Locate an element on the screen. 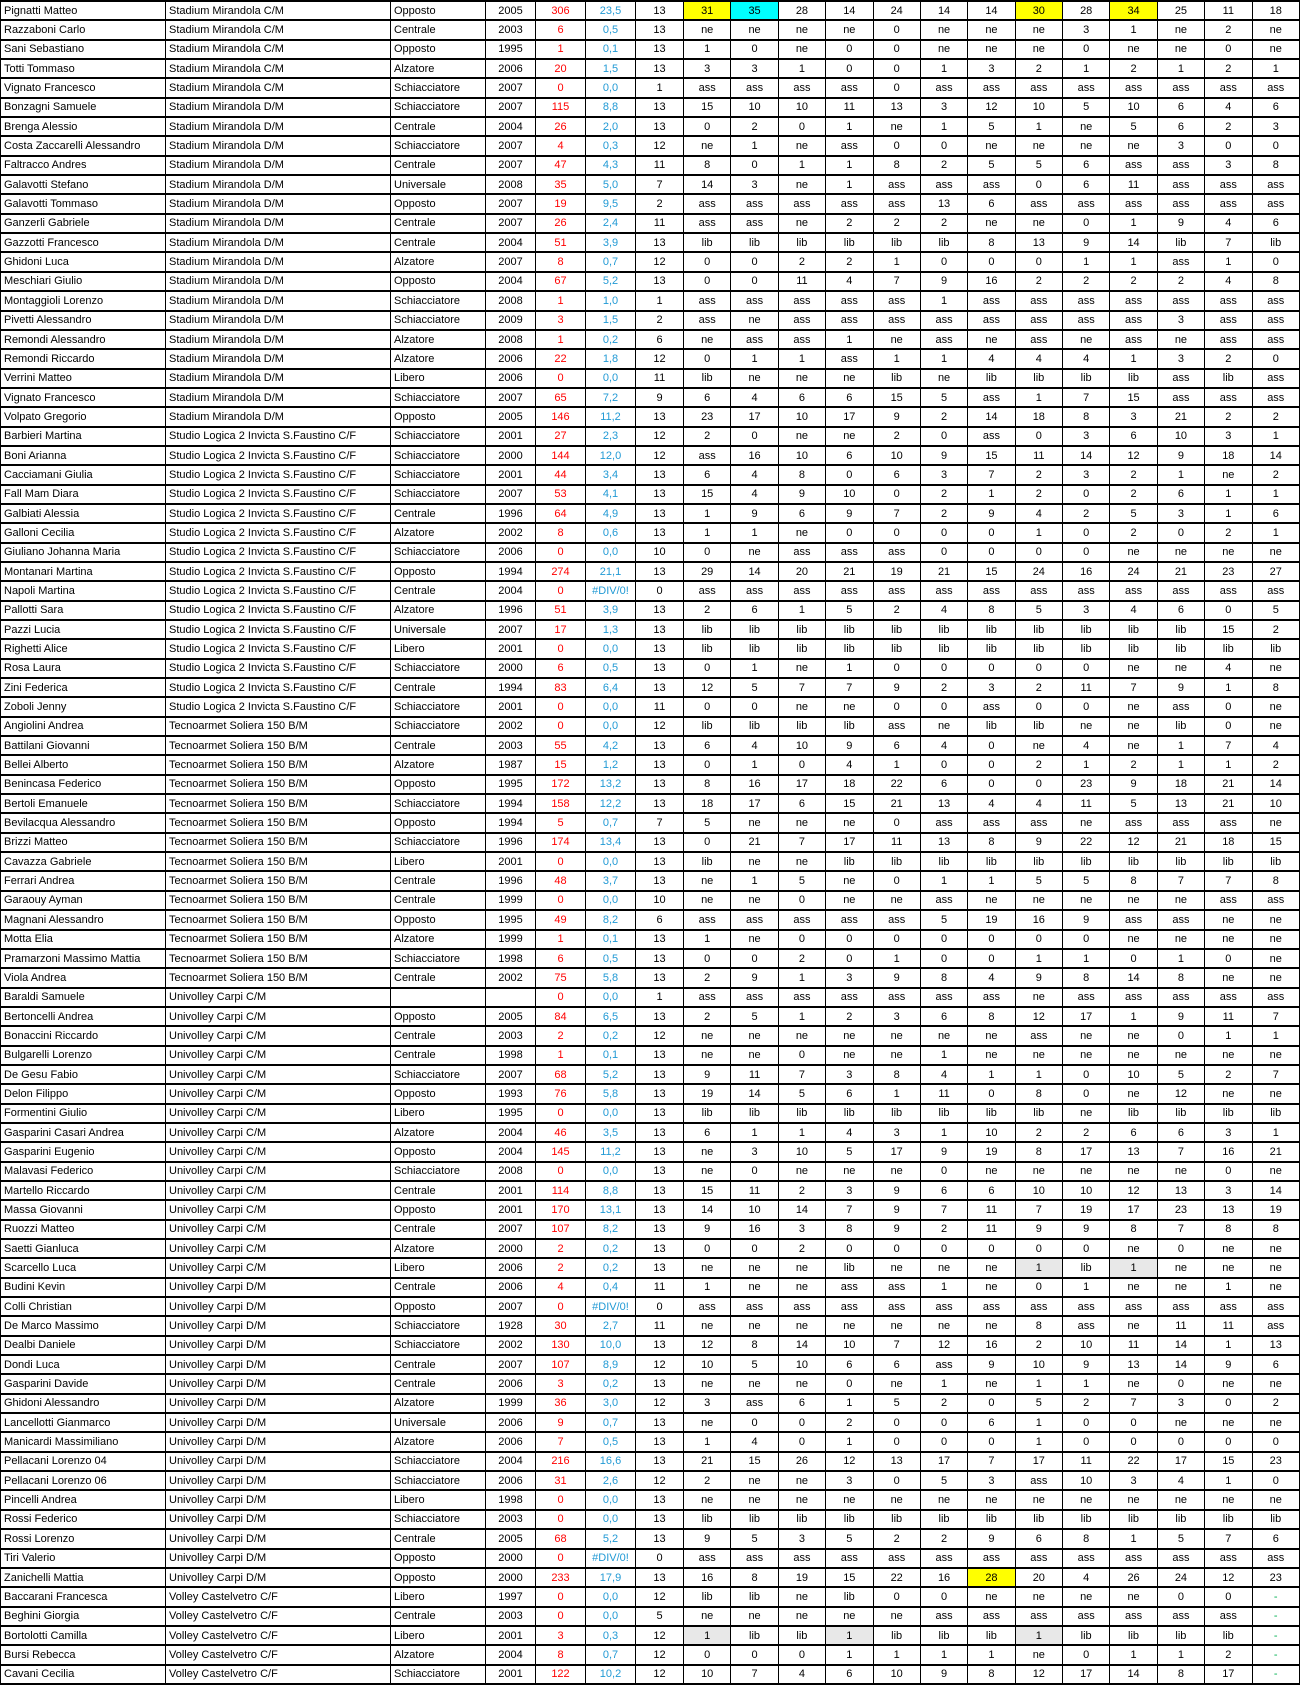 Image resolution: width=1300 pixels, height=1685 pixels. cell-match-12: ass is located at coordinates (1228, 591).